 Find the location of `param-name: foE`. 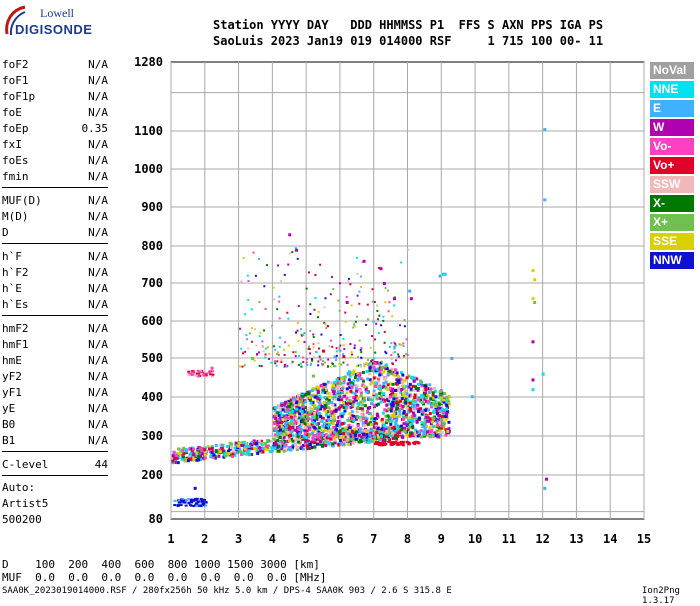

param-name: foE is located at coordinates (12, 112).